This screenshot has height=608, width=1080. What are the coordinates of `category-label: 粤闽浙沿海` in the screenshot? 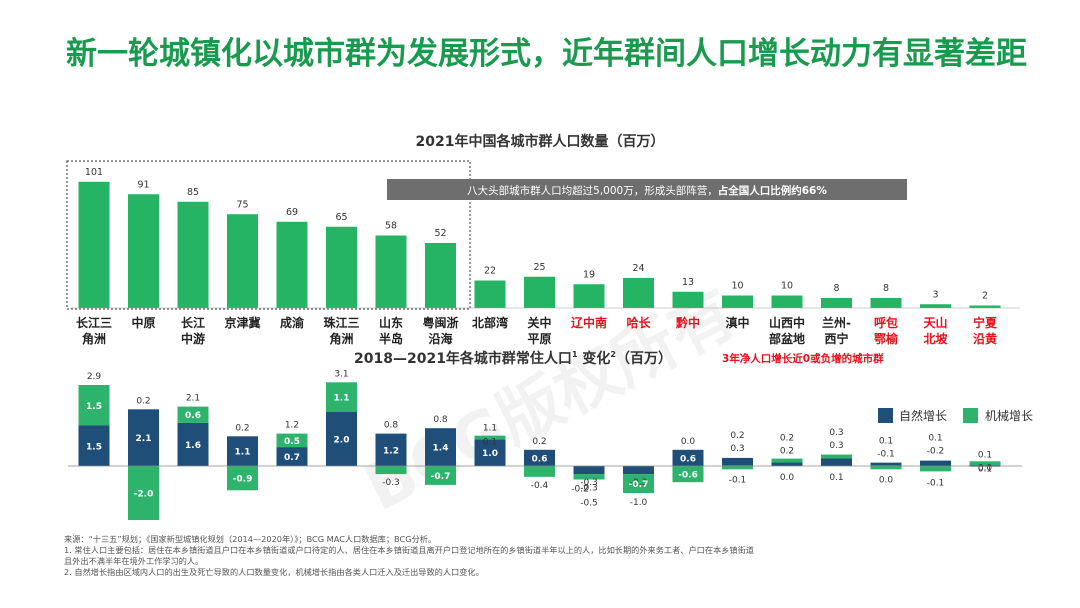 It's located at (440, 330).